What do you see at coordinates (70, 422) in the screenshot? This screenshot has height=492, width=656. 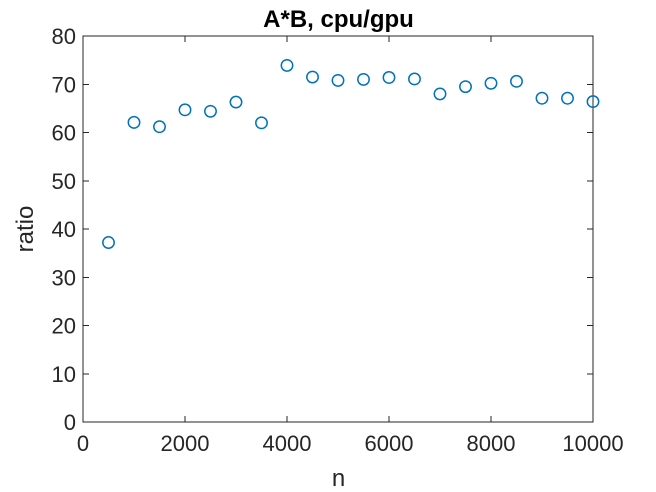 I see `y-tick-label: 0` at bounding box center [70, 422].